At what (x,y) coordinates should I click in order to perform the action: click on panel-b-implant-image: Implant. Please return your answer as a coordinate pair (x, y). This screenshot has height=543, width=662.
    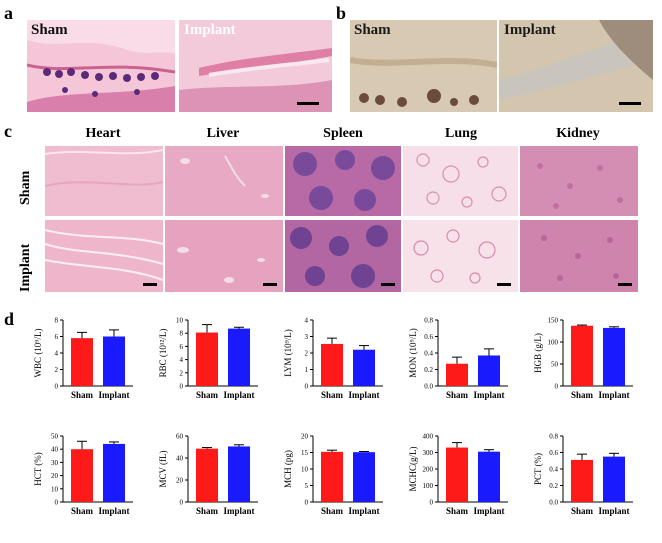
    Looking at the image, I should click on (576, 66).